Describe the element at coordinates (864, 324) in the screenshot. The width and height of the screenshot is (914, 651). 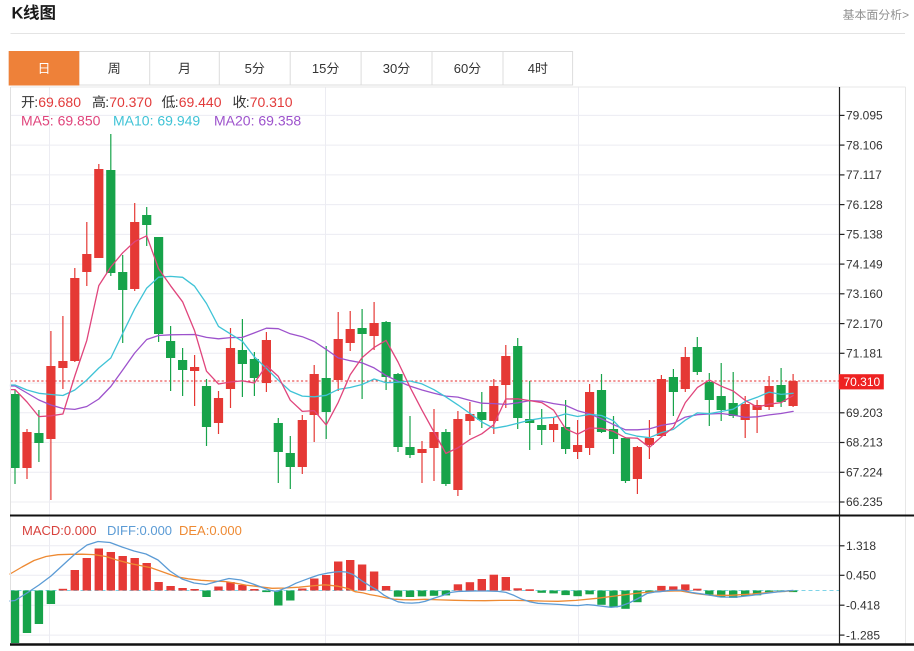
I see `svg-text: 72.170` at that location.